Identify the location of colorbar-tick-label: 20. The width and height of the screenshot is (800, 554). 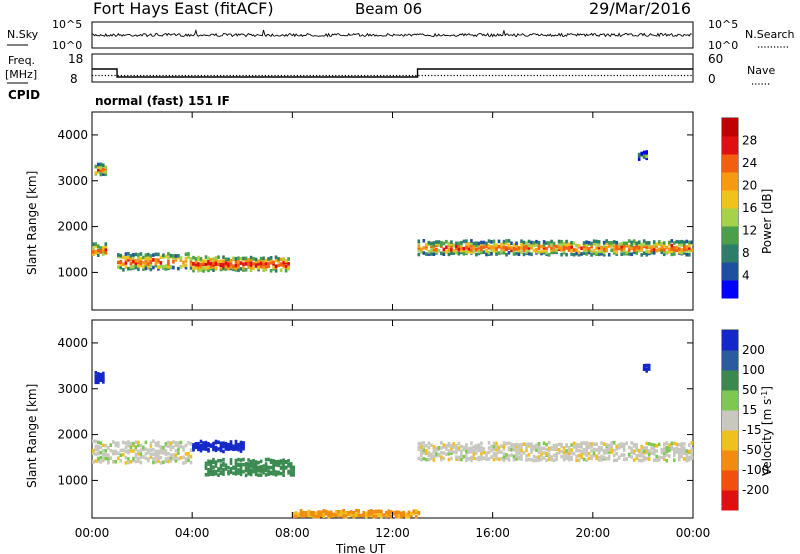
(749, 186).